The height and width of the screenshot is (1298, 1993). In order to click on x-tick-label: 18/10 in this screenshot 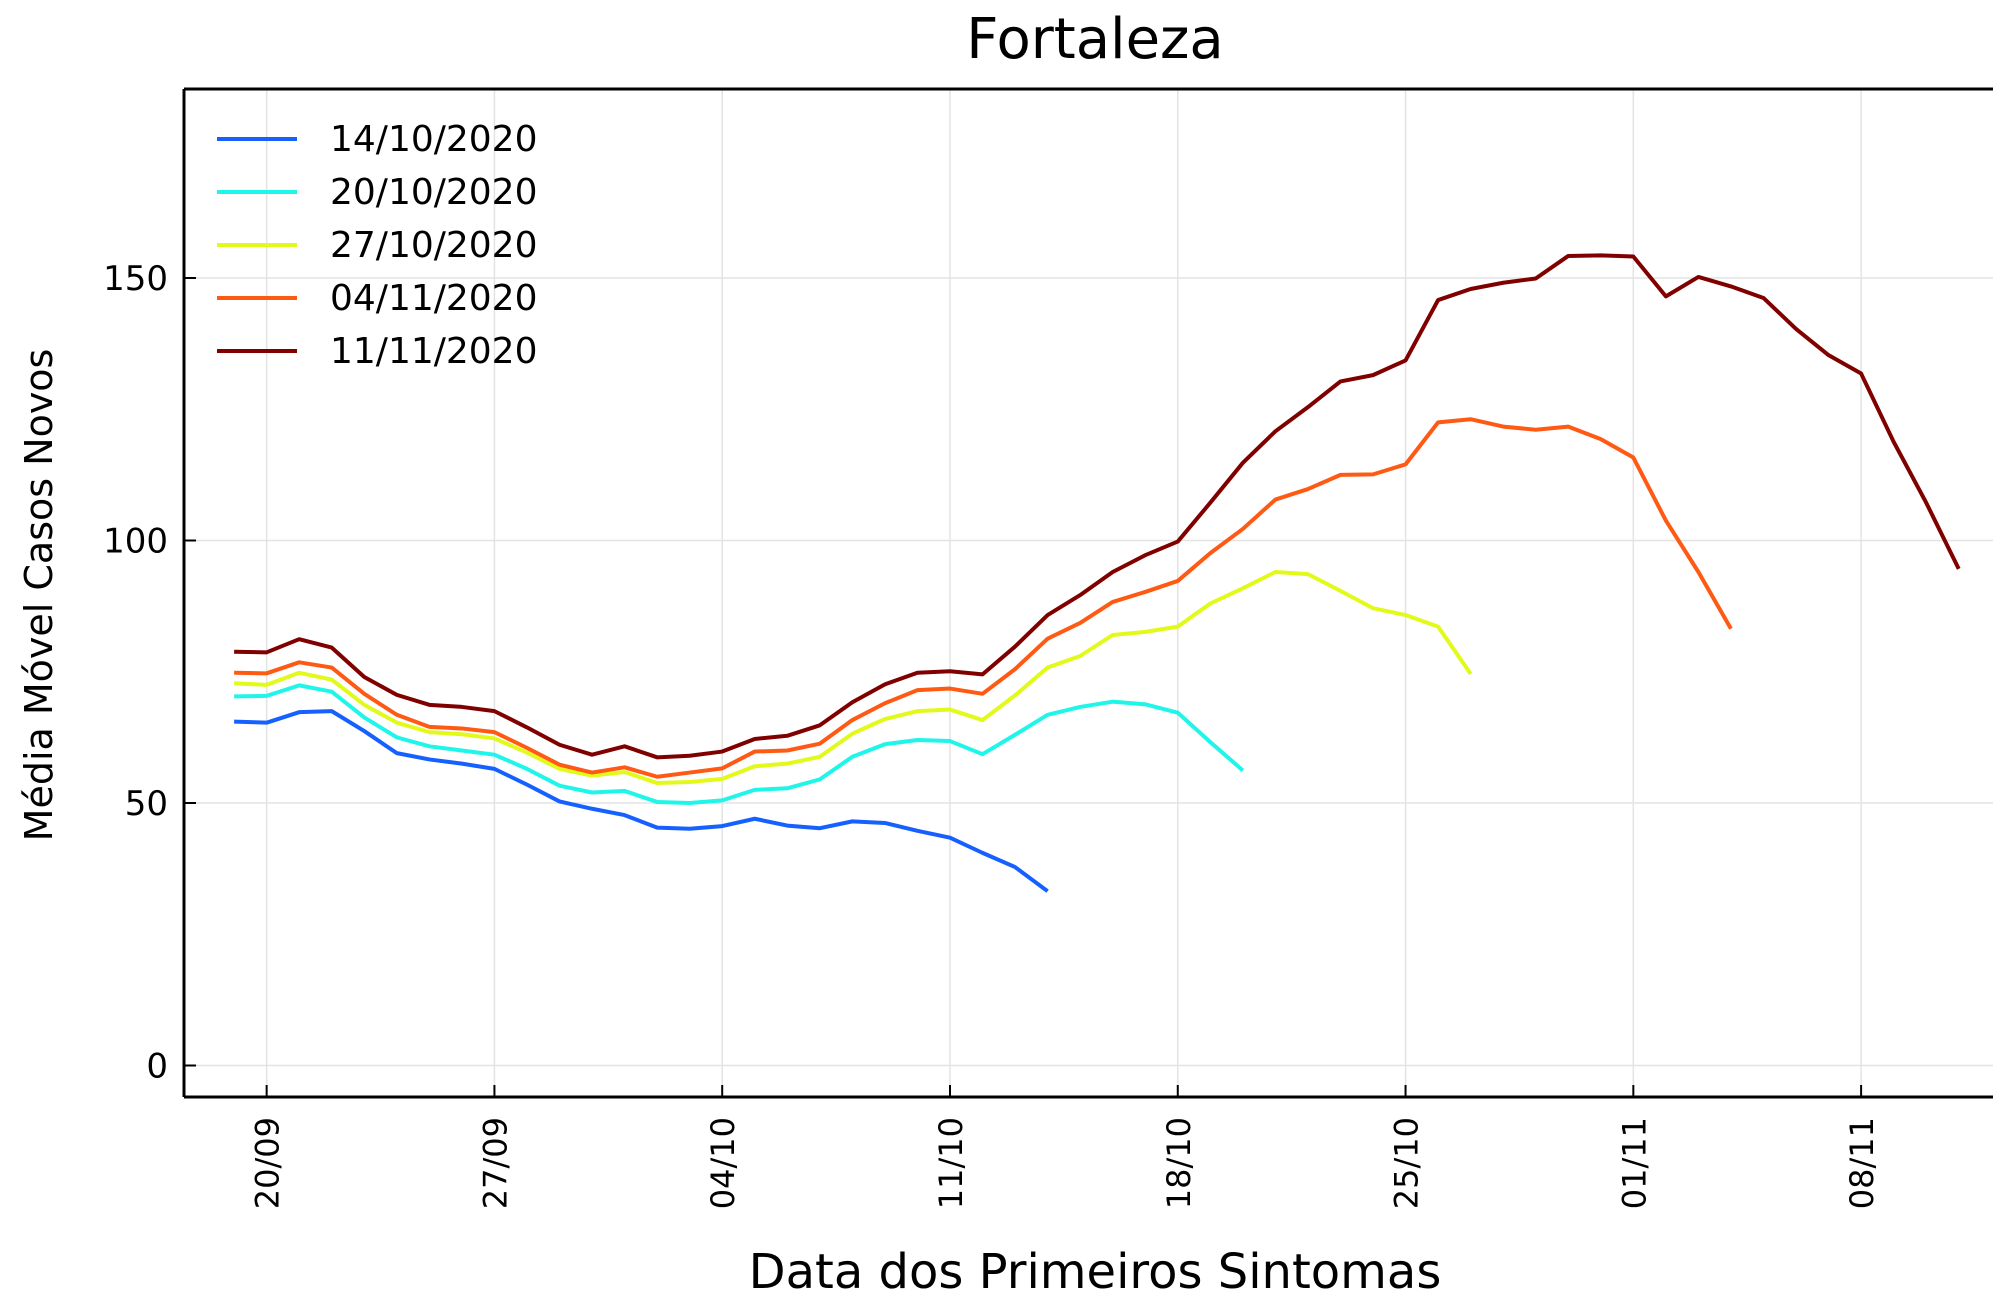, I will do `click(1179, 1163)`.